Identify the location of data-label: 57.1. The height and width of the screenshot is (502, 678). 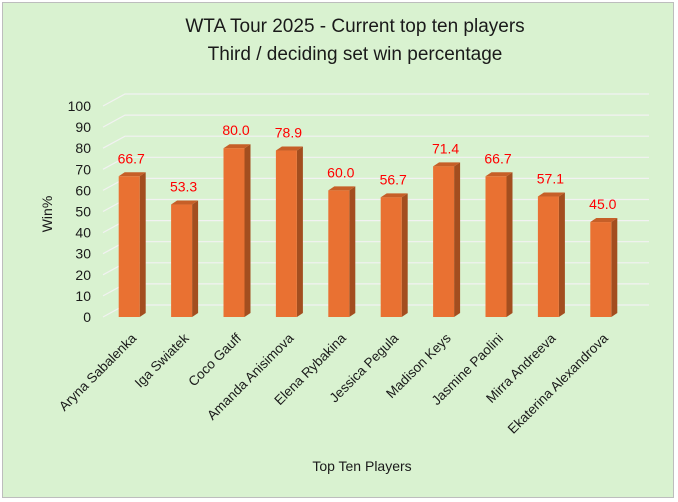
(550, 179).